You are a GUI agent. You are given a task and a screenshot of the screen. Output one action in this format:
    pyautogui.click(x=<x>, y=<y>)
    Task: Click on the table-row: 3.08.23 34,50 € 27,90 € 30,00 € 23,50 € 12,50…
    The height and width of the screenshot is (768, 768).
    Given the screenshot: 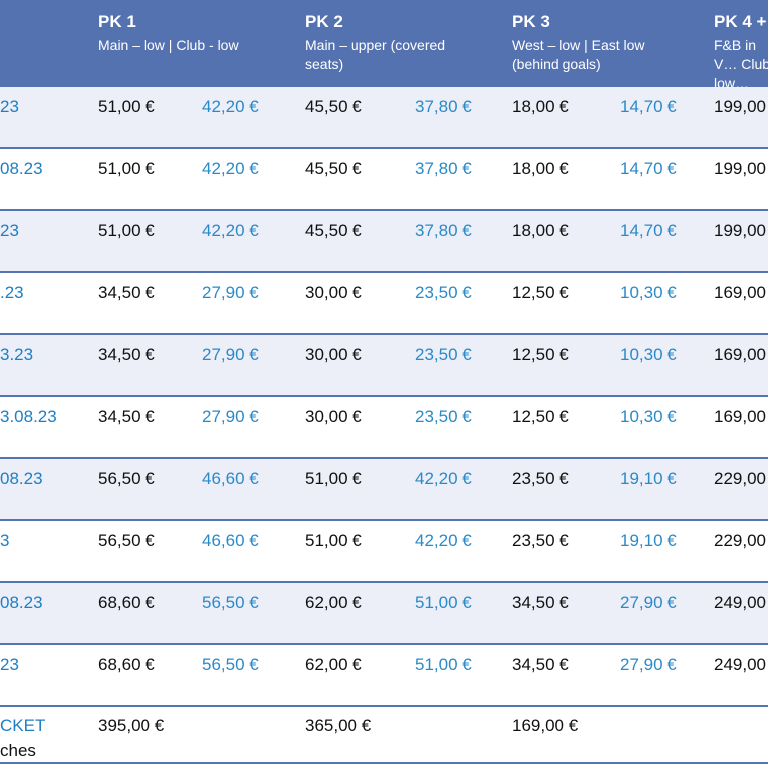 What is the action you would take?
    pyautogui.click(x=384, y=428)
    